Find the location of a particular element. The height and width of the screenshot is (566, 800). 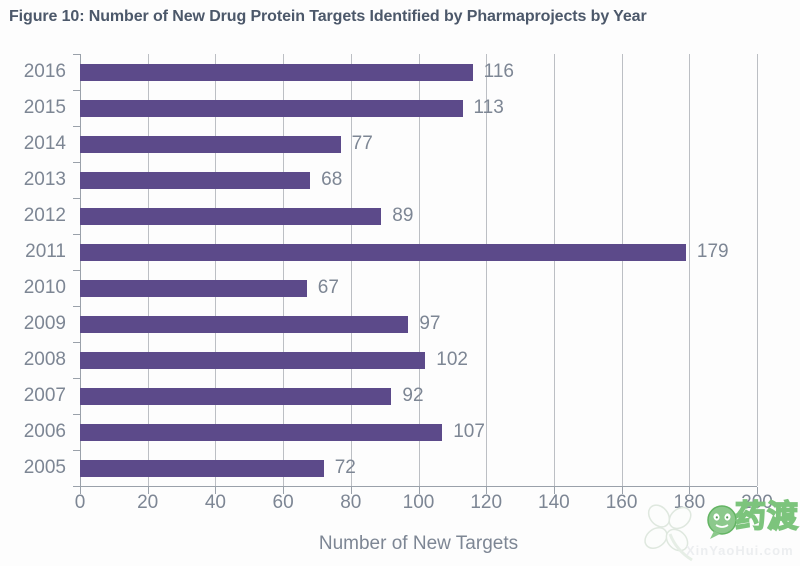

year-label: 2005 is located at coordinates (44, 467).